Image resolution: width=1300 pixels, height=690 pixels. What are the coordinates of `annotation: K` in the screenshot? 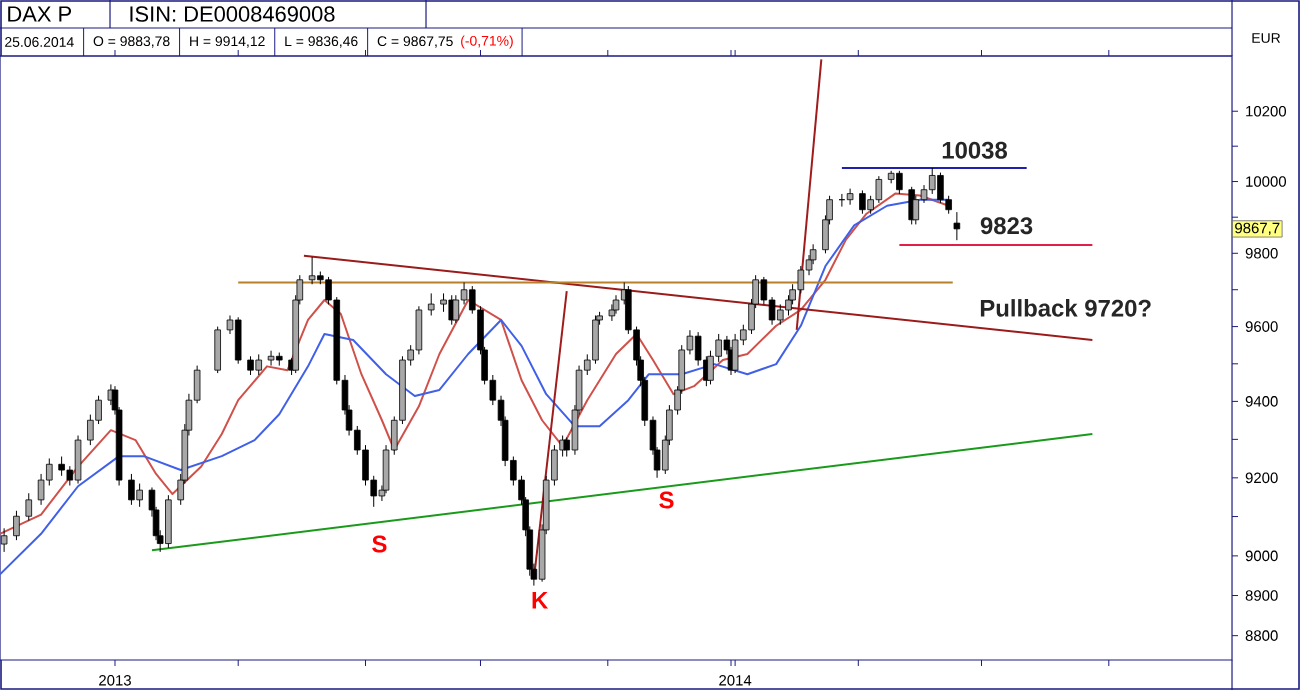 It's located at (540, 600).